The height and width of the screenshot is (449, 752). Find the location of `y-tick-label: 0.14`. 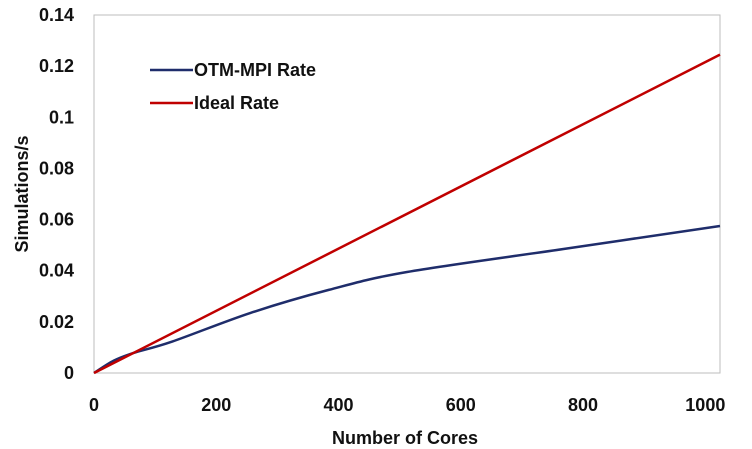

y-tick-label: 0.14 is located at coordinates (56, 15).